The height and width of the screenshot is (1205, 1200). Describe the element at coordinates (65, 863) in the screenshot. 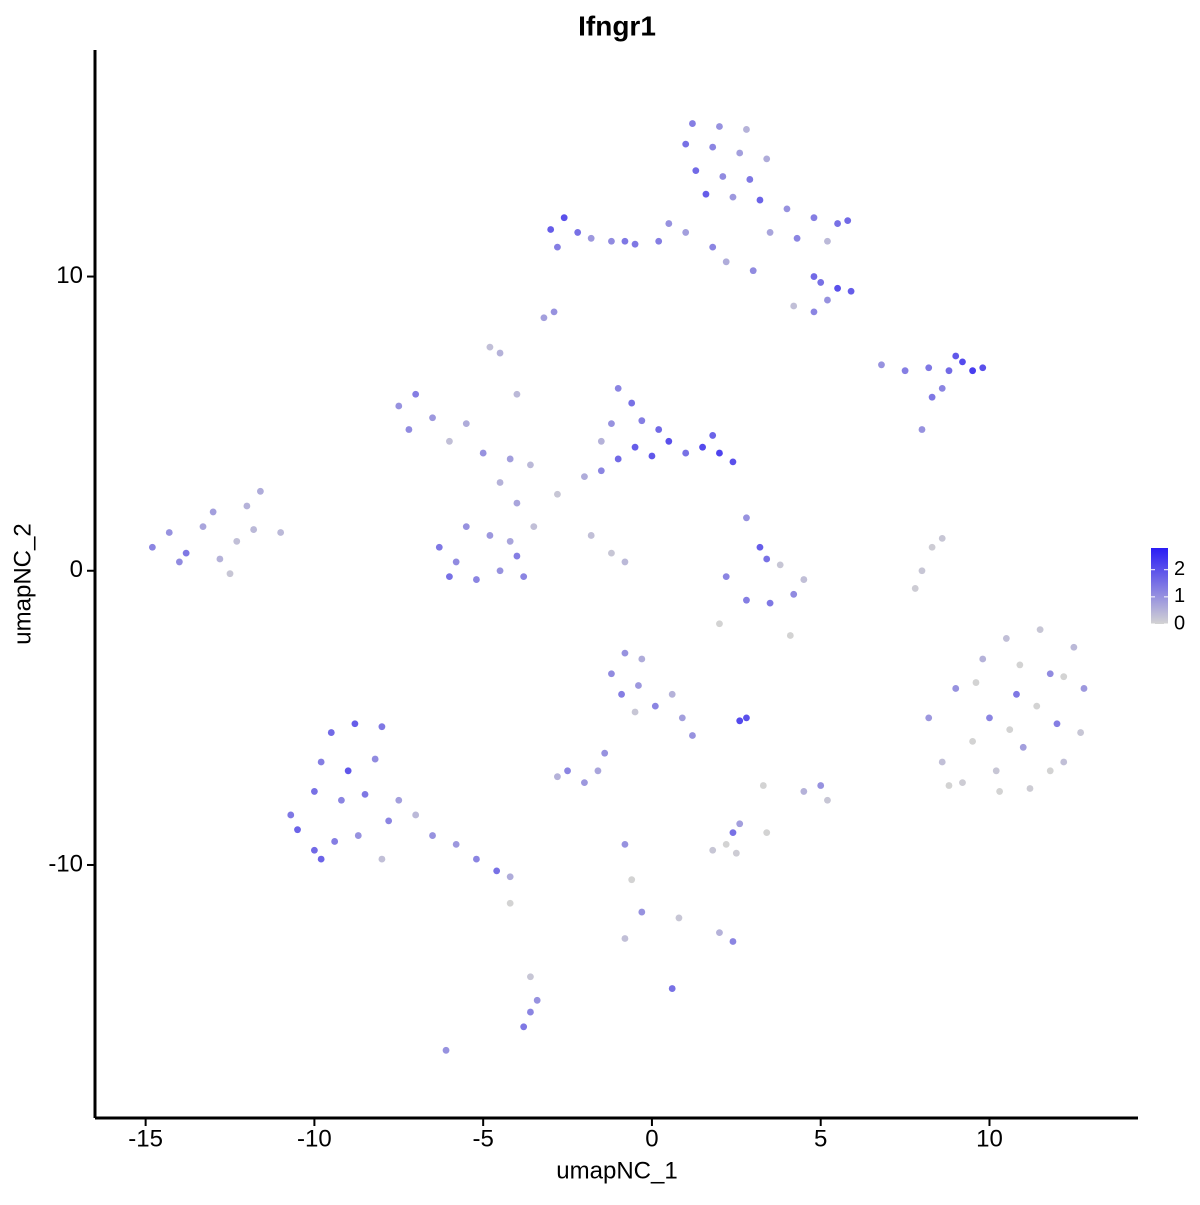

I see `y-tick-label: -10` at that location.